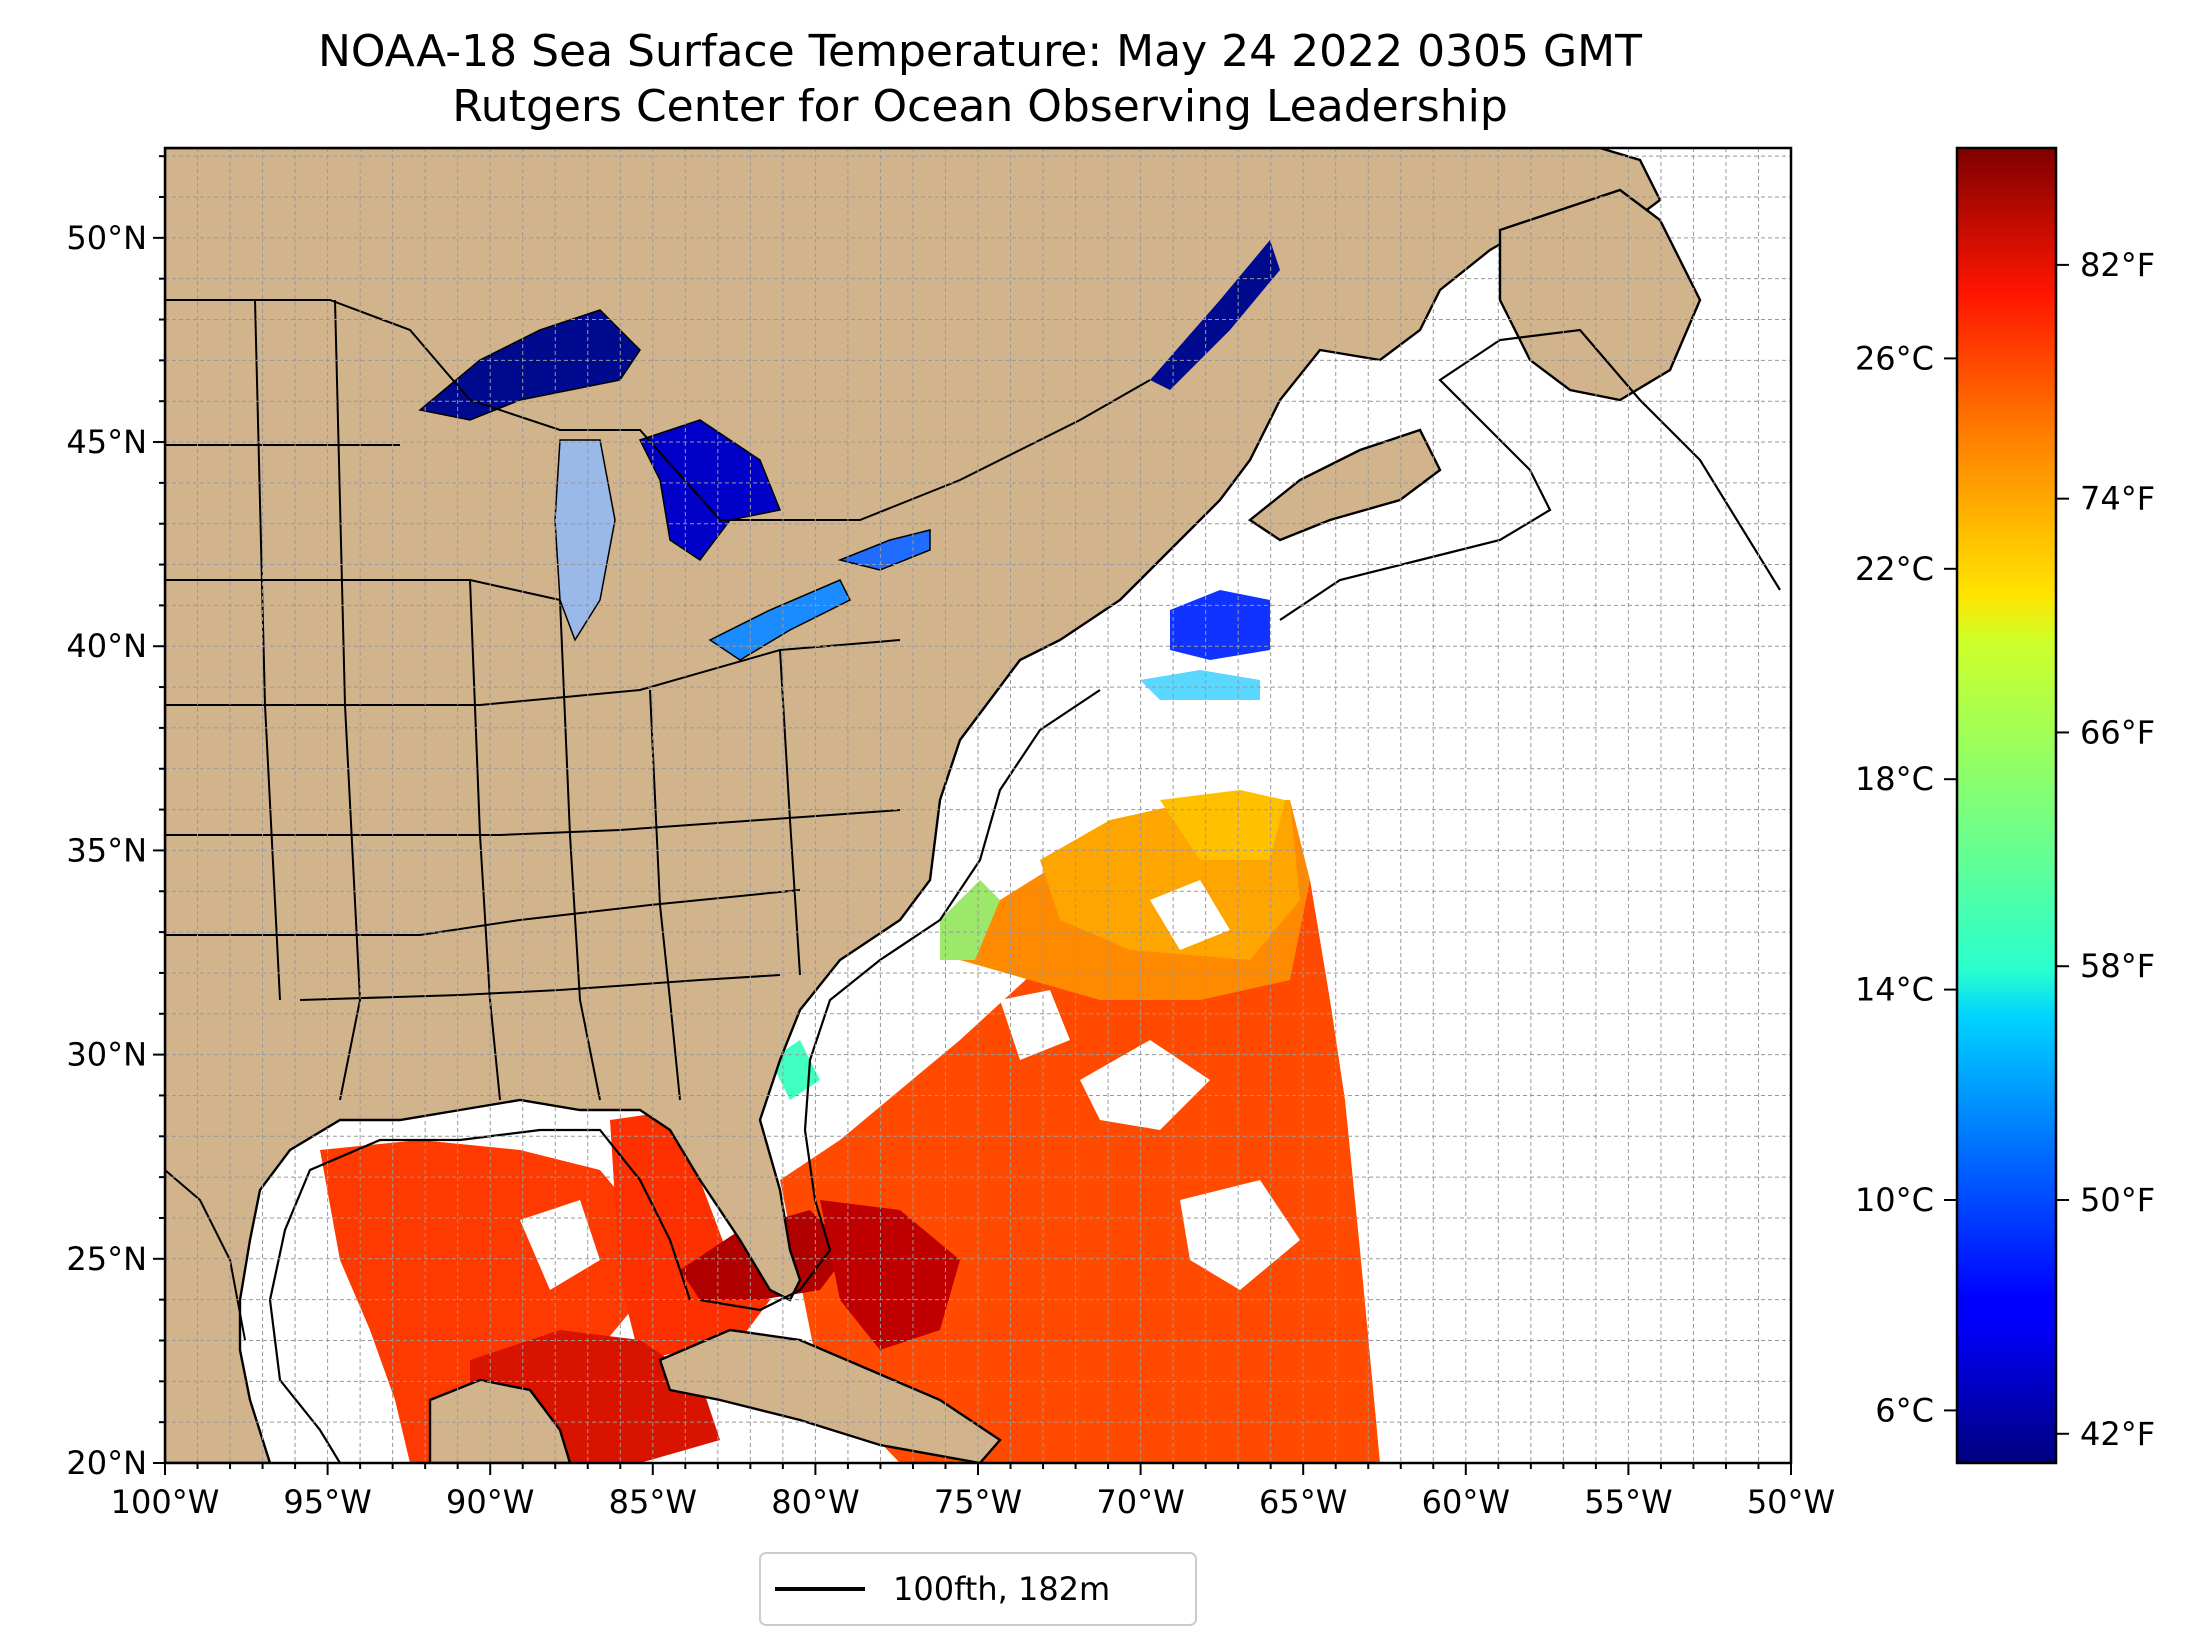 The image size is (2201, 1647). I want to click on cbar-f-label: 58°F, so click(2117, 966).